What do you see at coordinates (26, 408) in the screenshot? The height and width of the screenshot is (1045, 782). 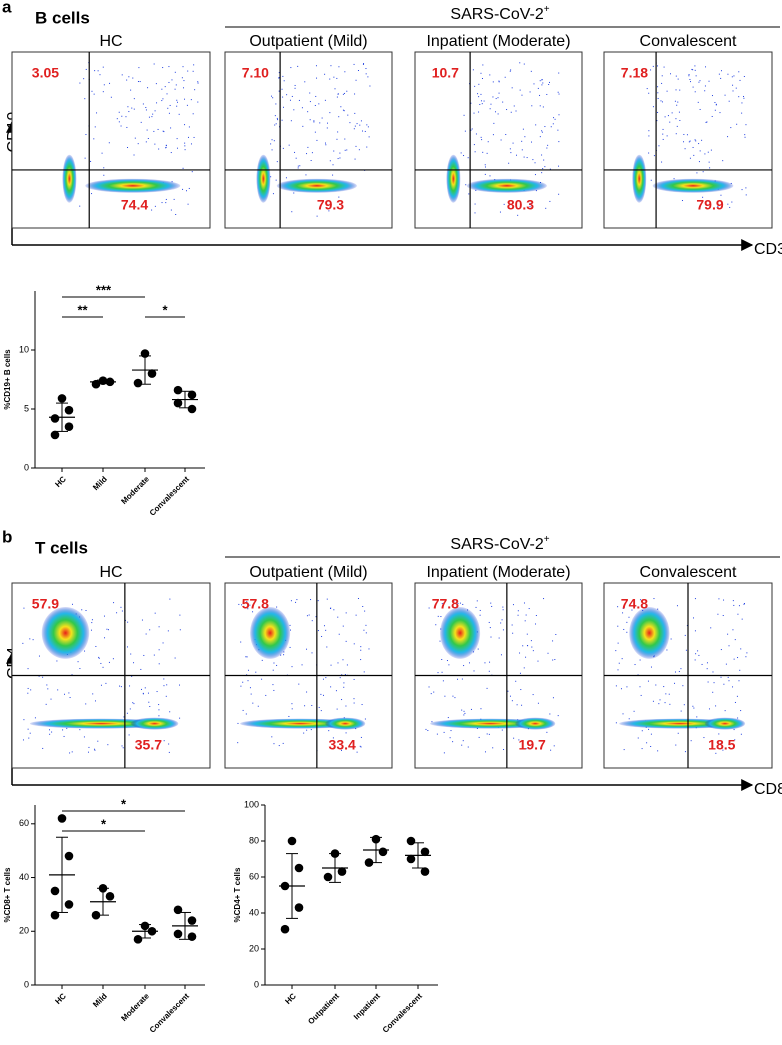 I see `y-tick-label: 5` at bounding box center [26, 408].